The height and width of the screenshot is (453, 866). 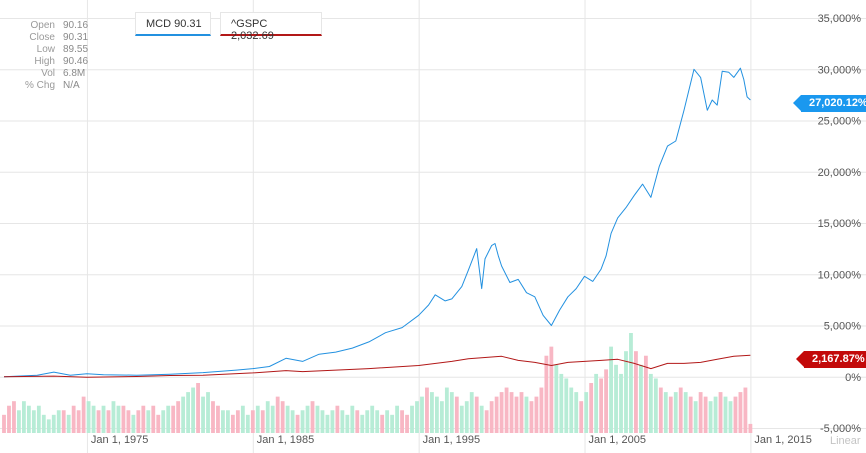 What do you see at coordinates (39, 85) in the screenshot?
I see `ohlc-label: % Chg` at bounding box center [39, 85].